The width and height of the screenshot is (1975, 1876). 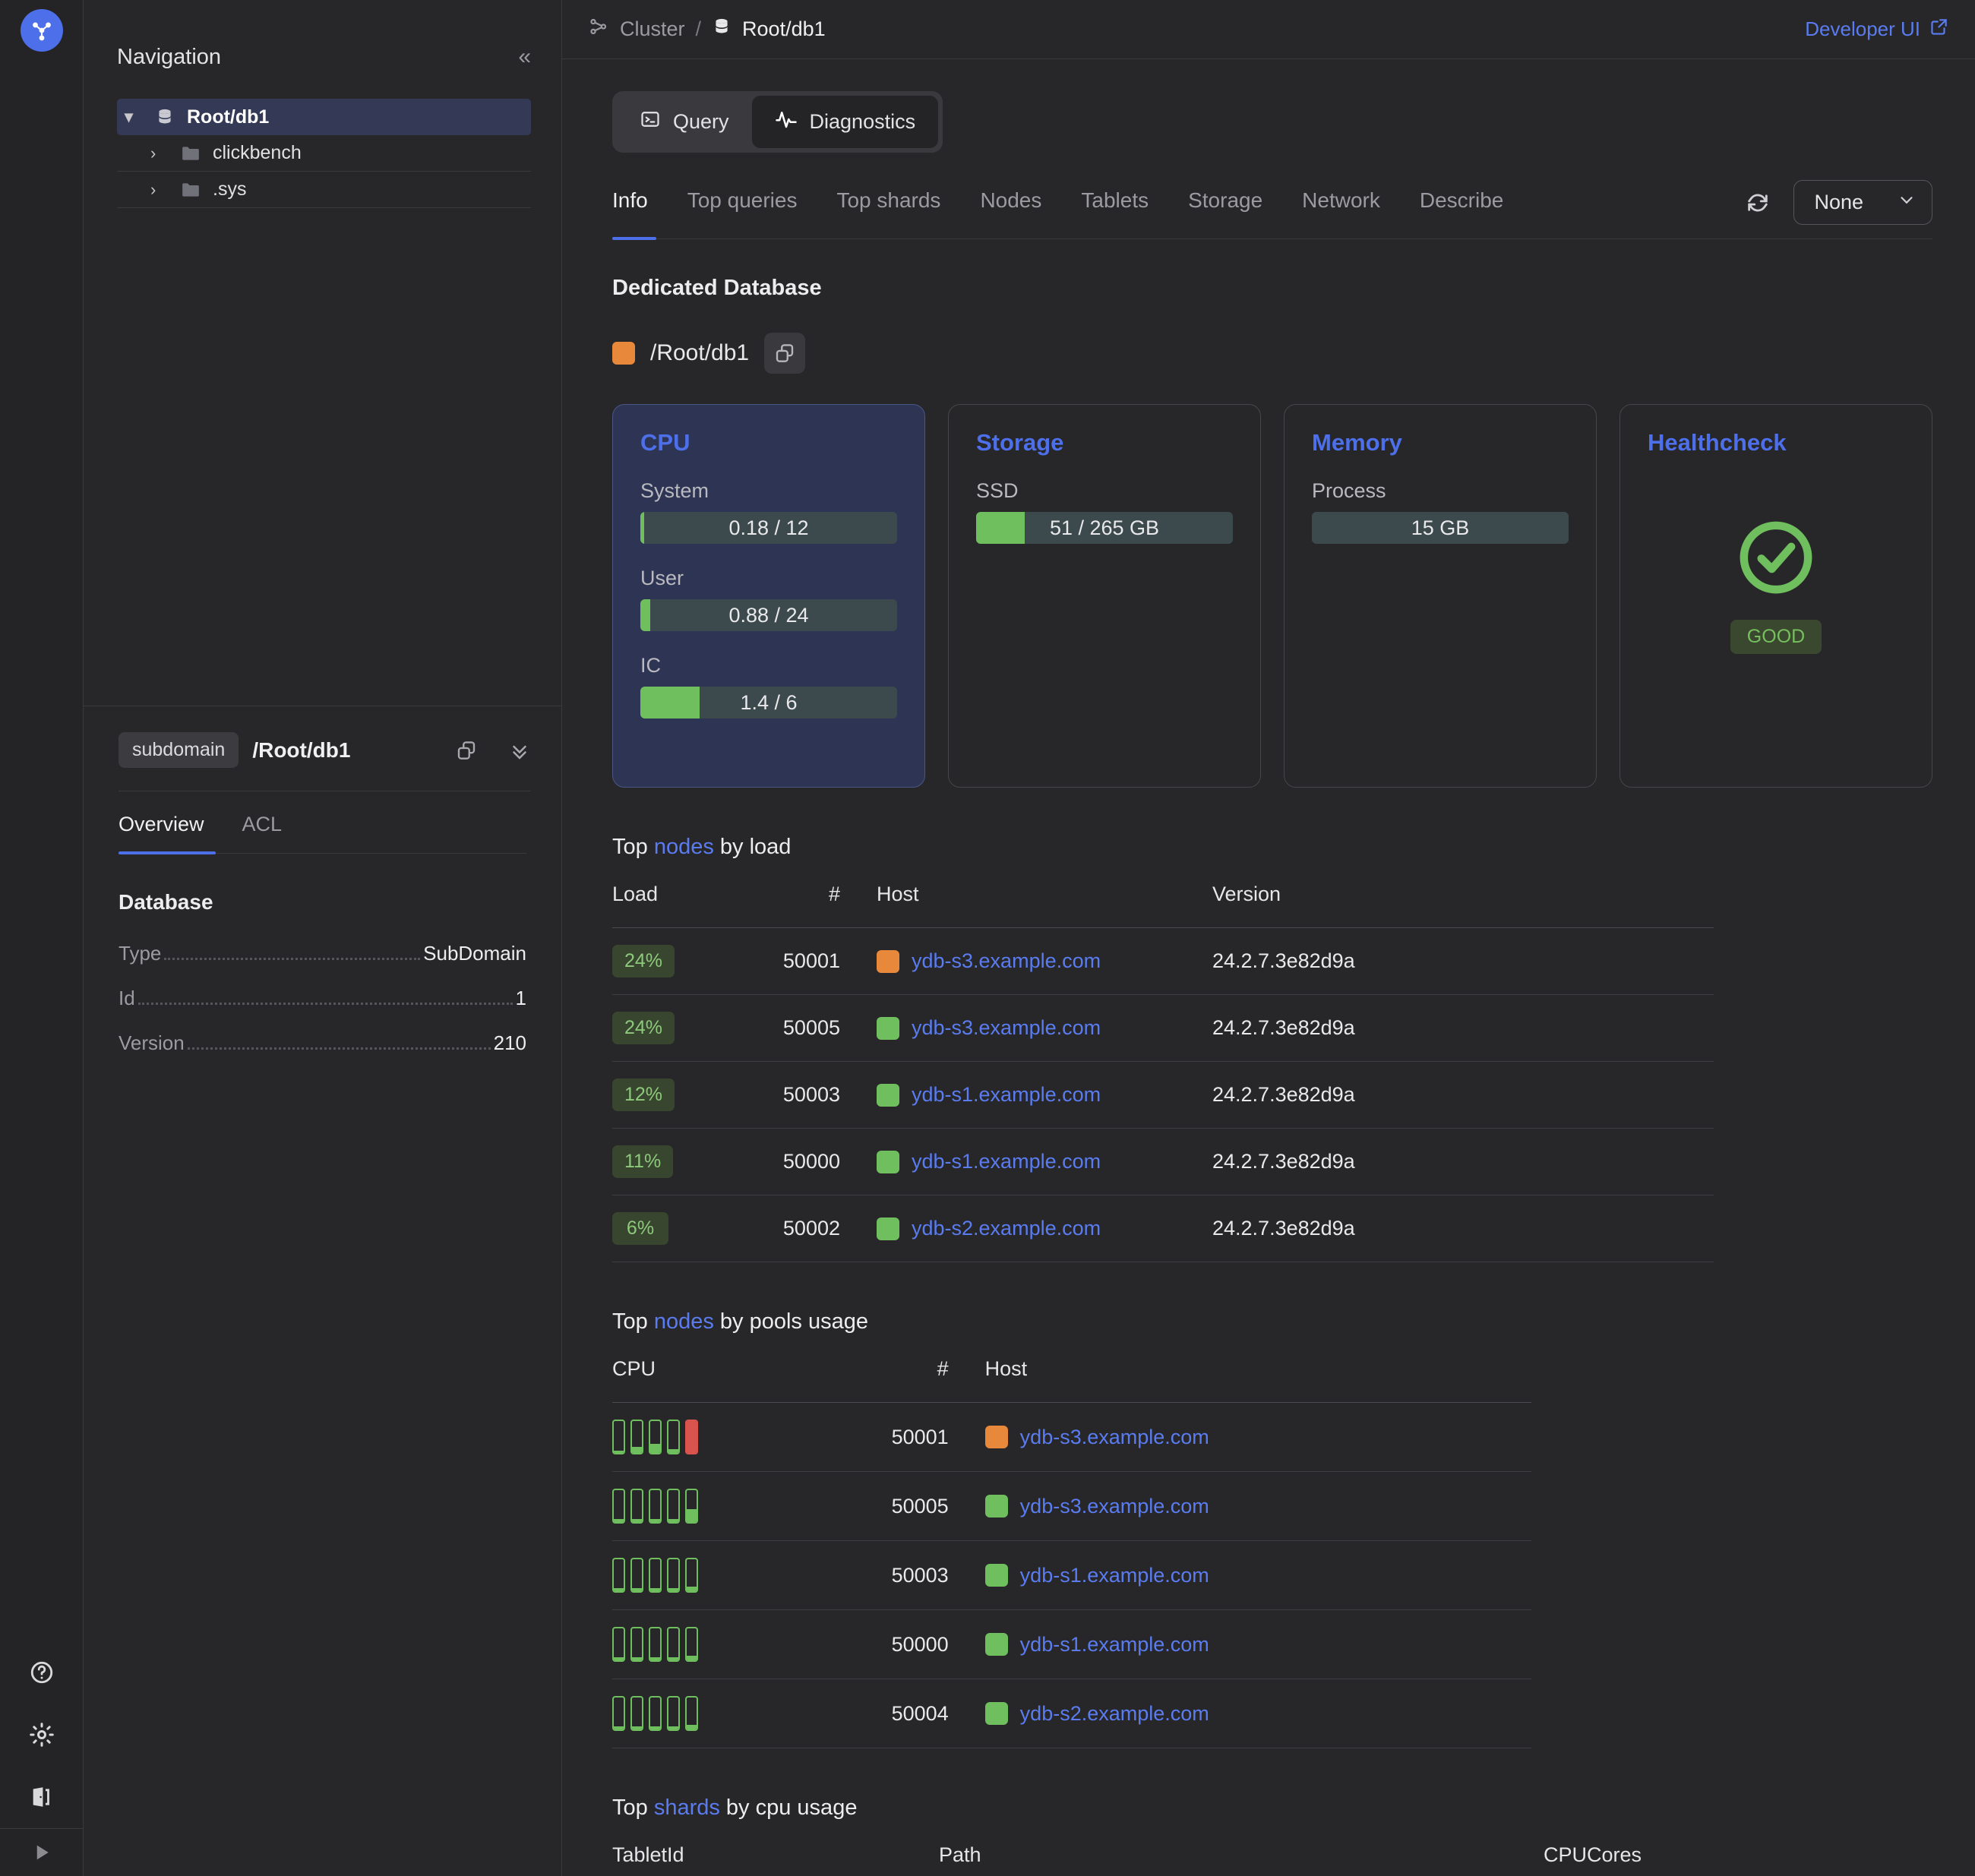 What do you see at coordinates (519, 750) in the screenshot?
I see `chevrons-down-icon` at bounding box center [519, 750].